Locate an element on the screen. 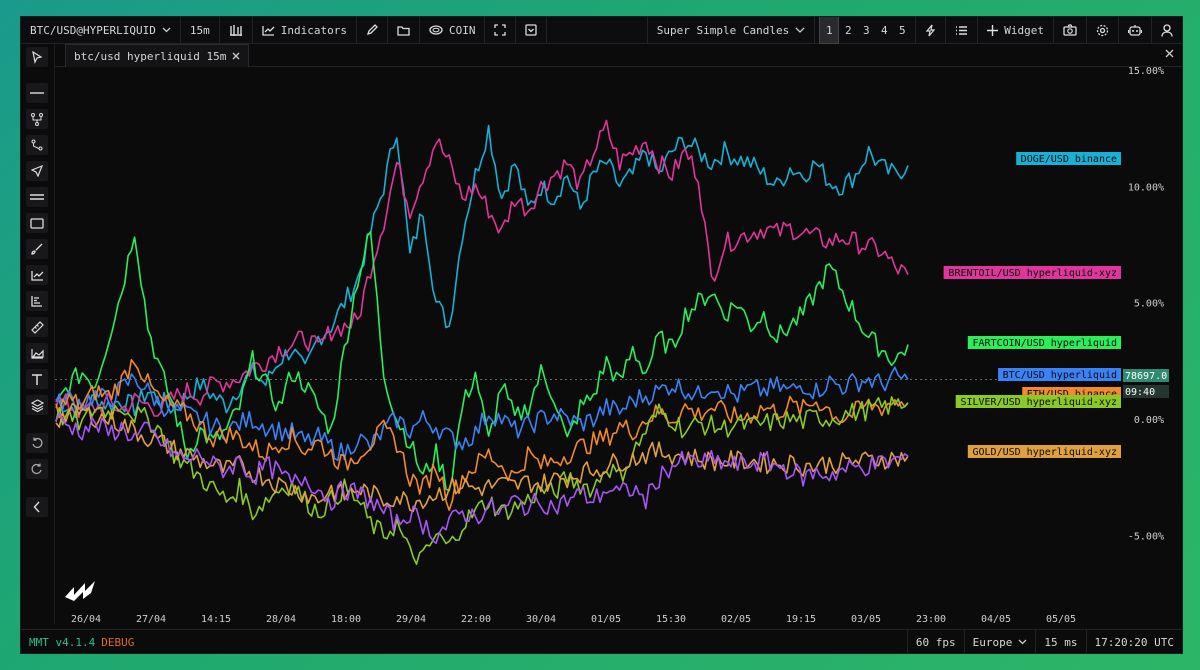  x-tick-label: 02/05 is located at coordinates (736, 619).